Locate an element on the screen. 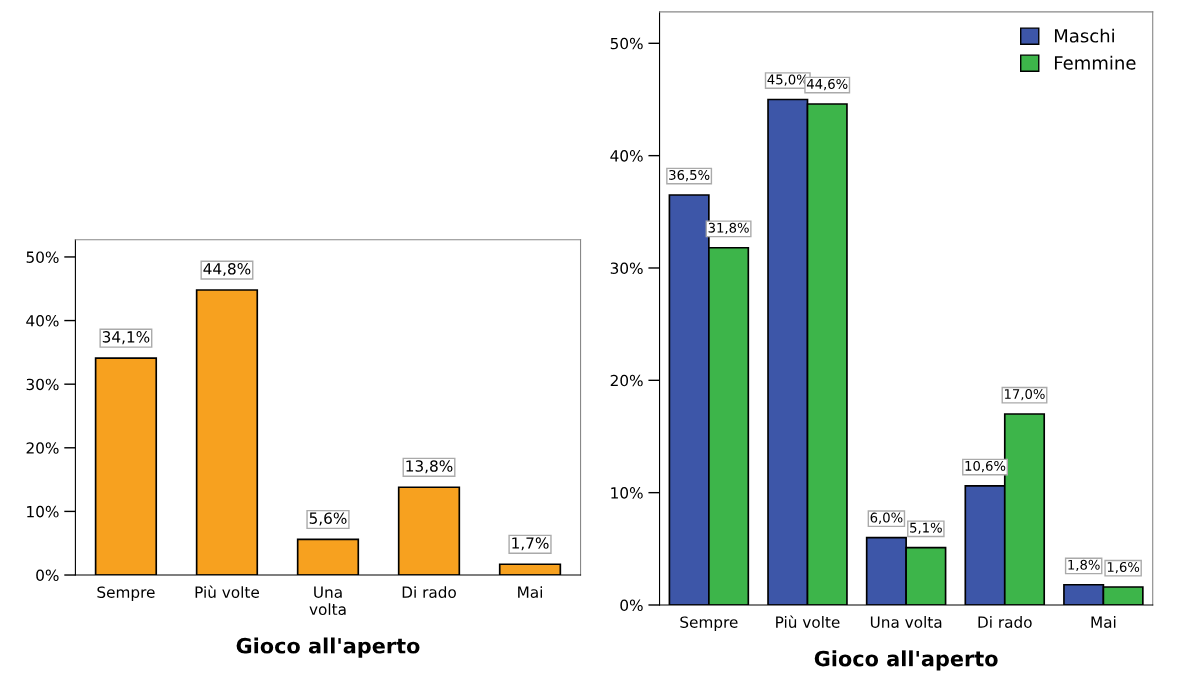 This screenshot has height=697, width=1197. data-label: 34,1% is located at coordinates (126, 338).